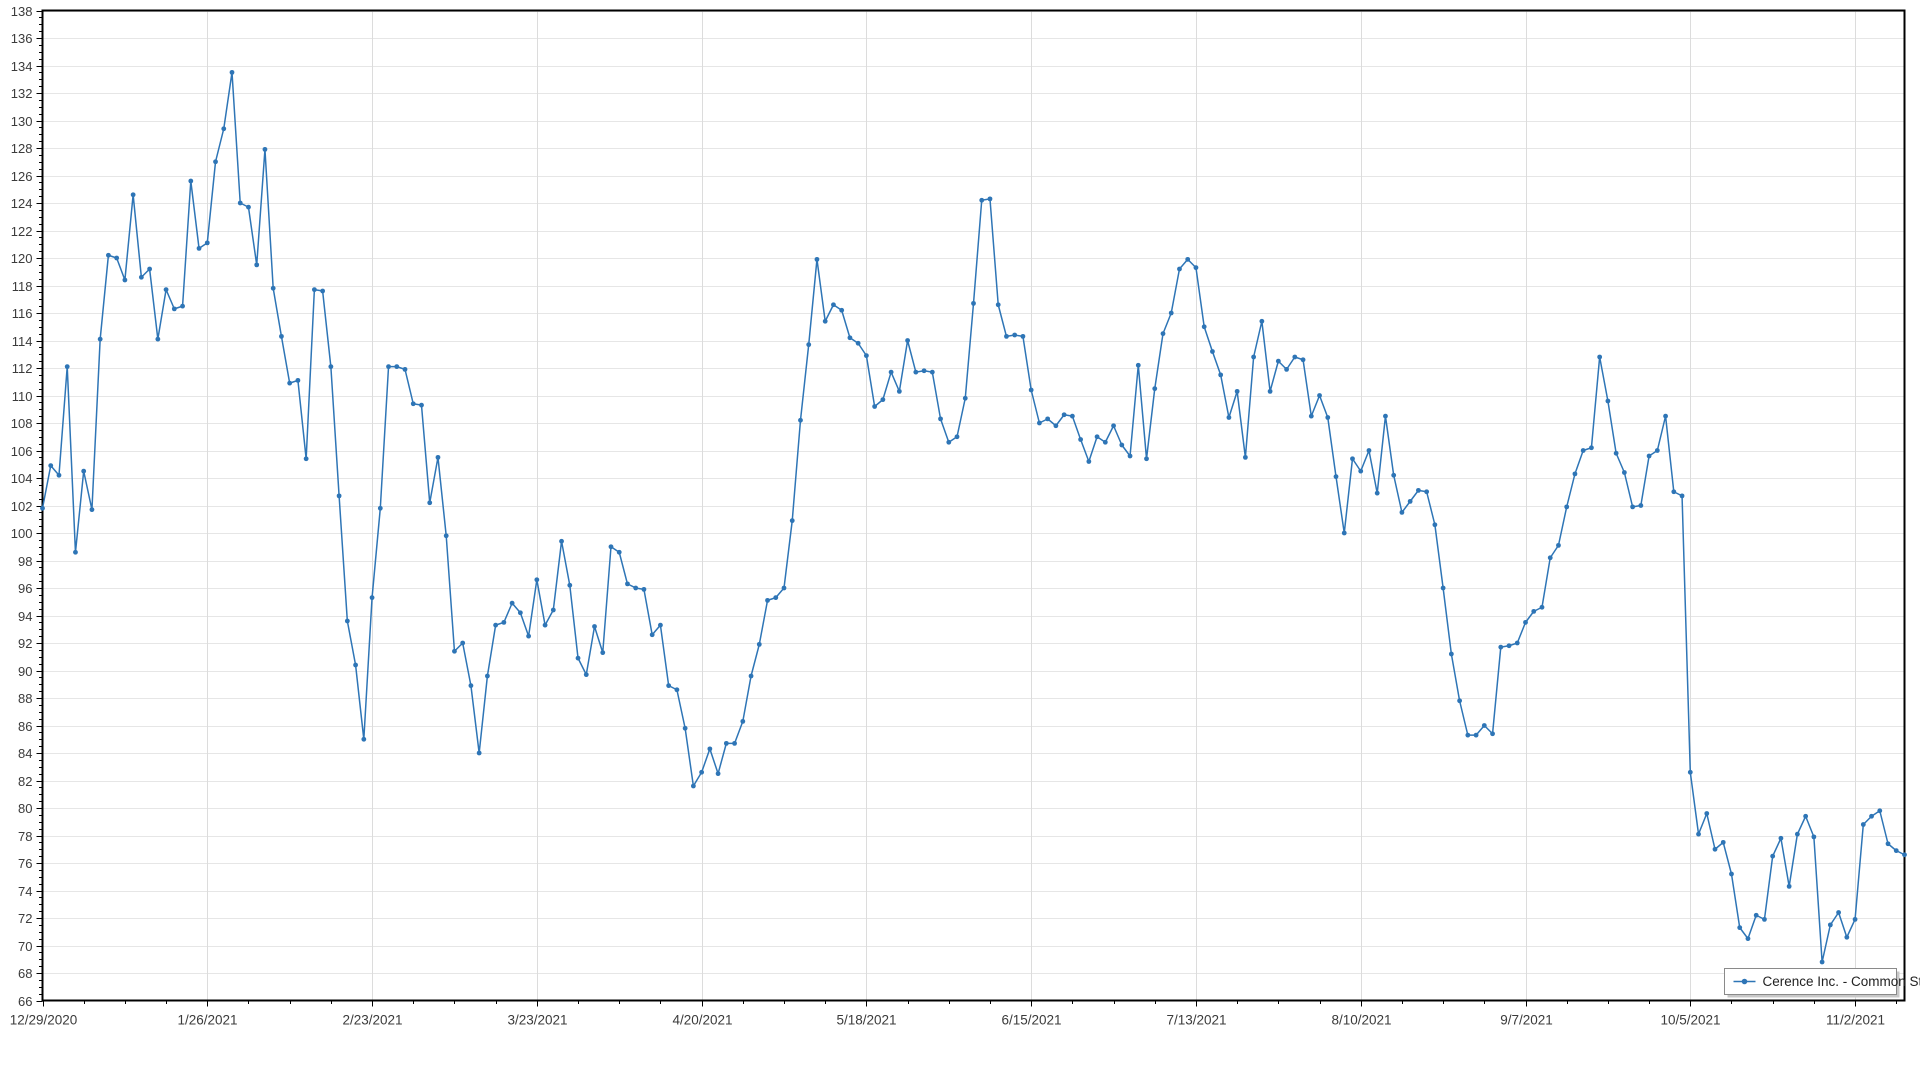 This screenshot has width=1920, height=1080. Describe the element at coordinates (1822, 983) in the screenshot. I see `chart-legend: Cerence Inc. - Common Stock` at that location.